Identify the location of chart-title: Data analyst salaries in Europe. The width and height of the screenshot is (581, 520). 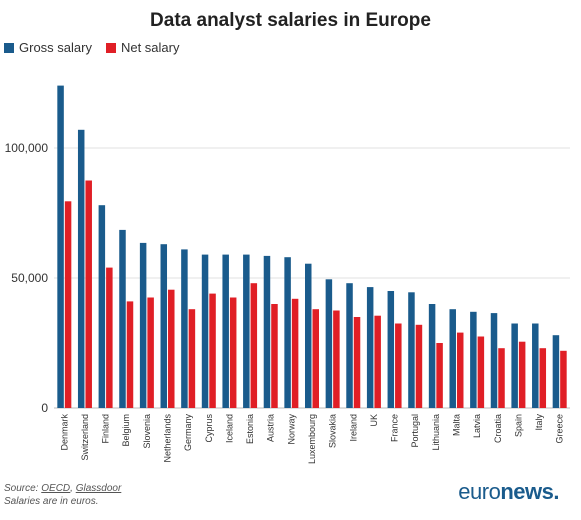
(290, 20).